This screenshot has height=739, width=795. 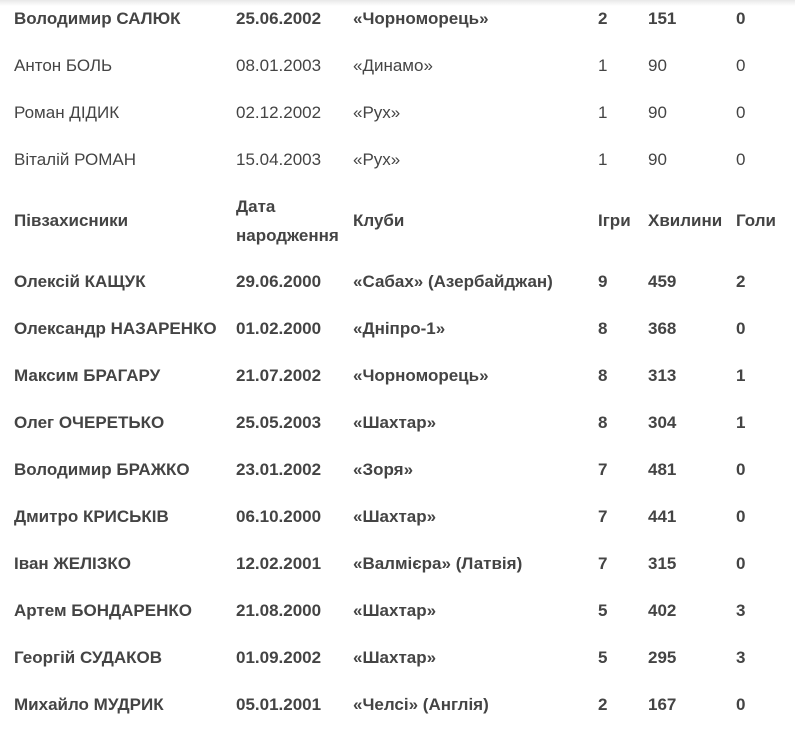 I want to click on cell-dob: 29.06.2000, so click(x=279, y=281).